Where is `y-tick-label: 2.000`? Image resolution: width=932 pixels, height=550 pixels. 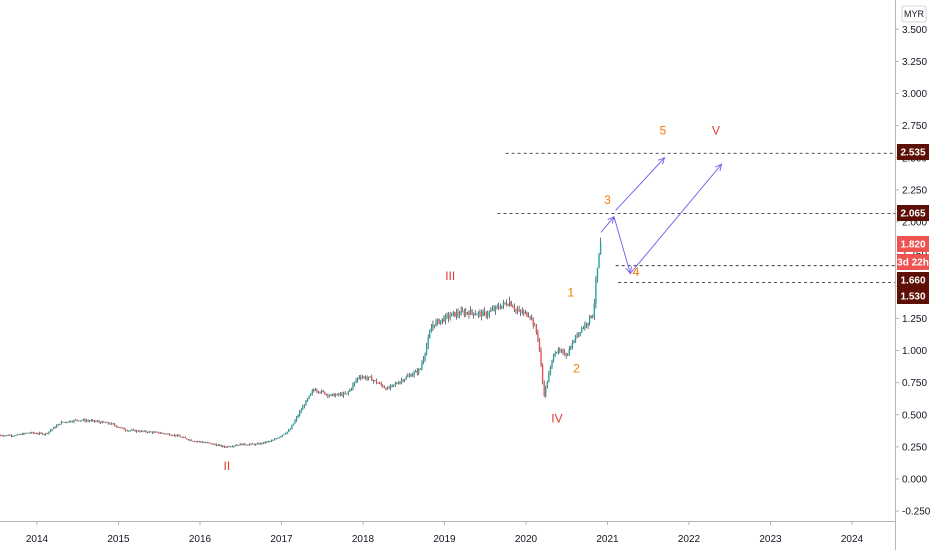 y-tick-label: 2.000 is located at coordinates (914, 223).